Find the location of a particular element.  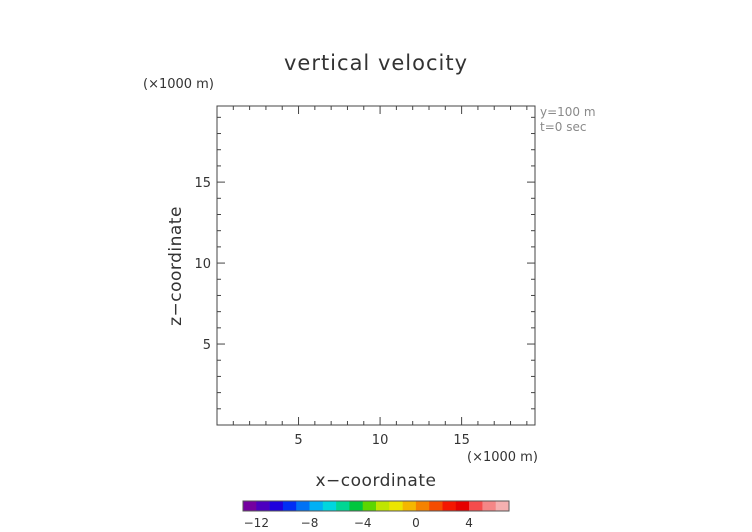

colorbar-frame is located at coordinates (376, 506).